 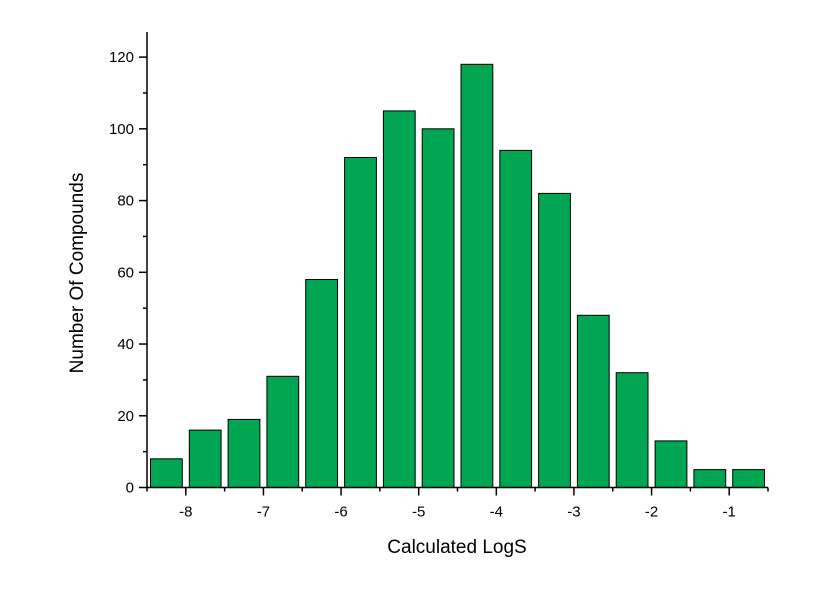 What do you see at coordinates (418, 512) in the screenshot?
I see `x-tick-label: -5` at bounding box center [418, 512].